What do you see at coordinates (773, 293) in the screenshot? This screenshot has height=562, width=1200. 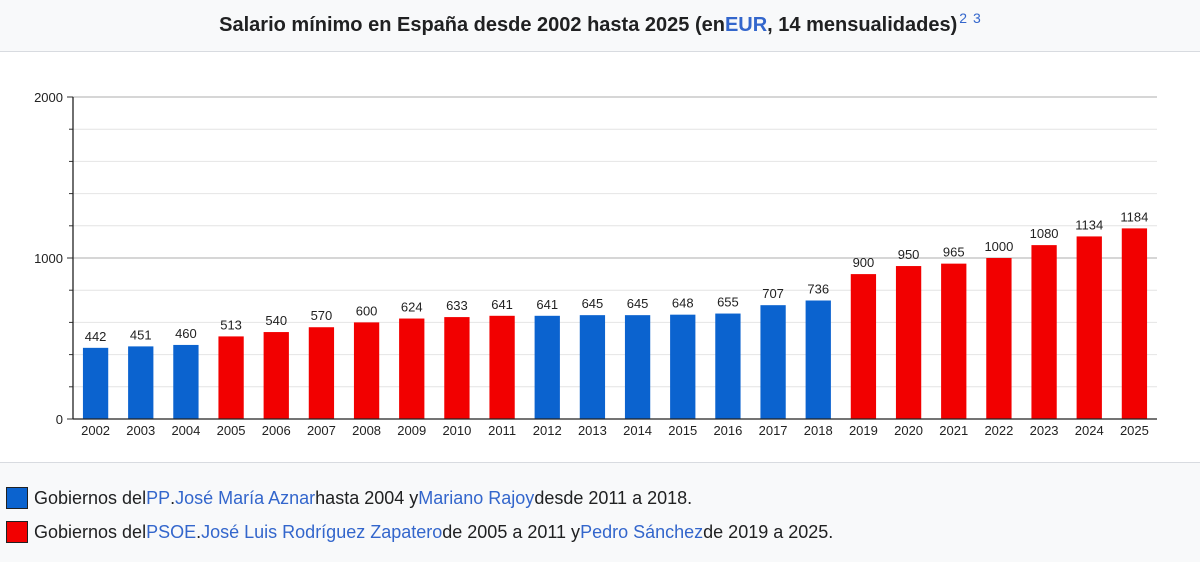 I see `data-label-2017: 707` at bounding box center [773, 293].